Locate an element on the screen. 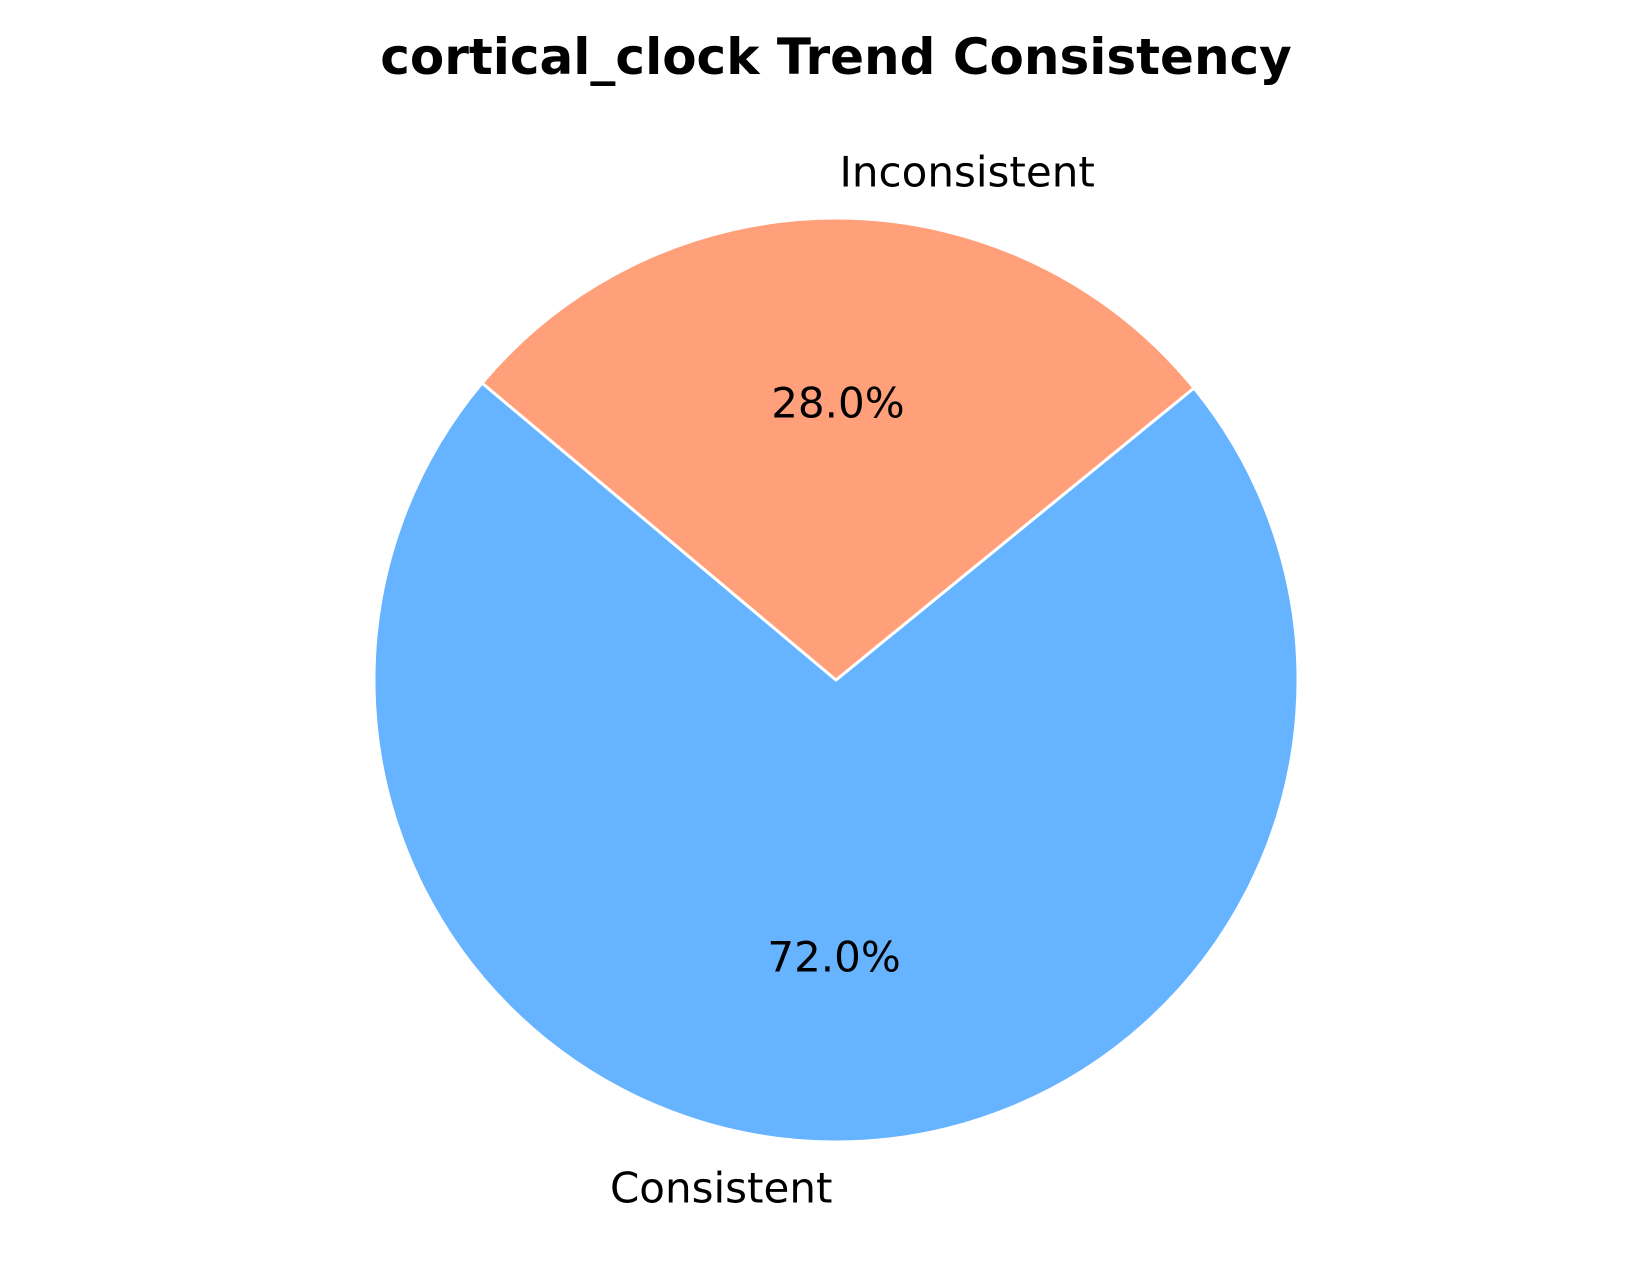  percent-label-inconsistent: 28.0% is located at coordinates (837, 402).